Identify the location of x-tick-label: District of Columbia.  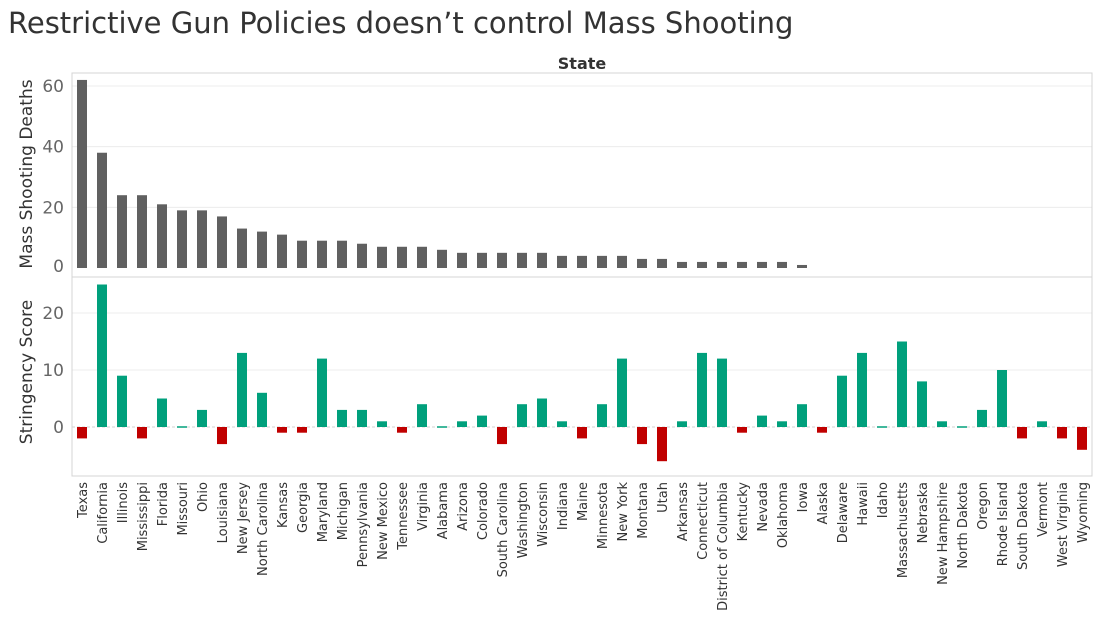
(723, 546).